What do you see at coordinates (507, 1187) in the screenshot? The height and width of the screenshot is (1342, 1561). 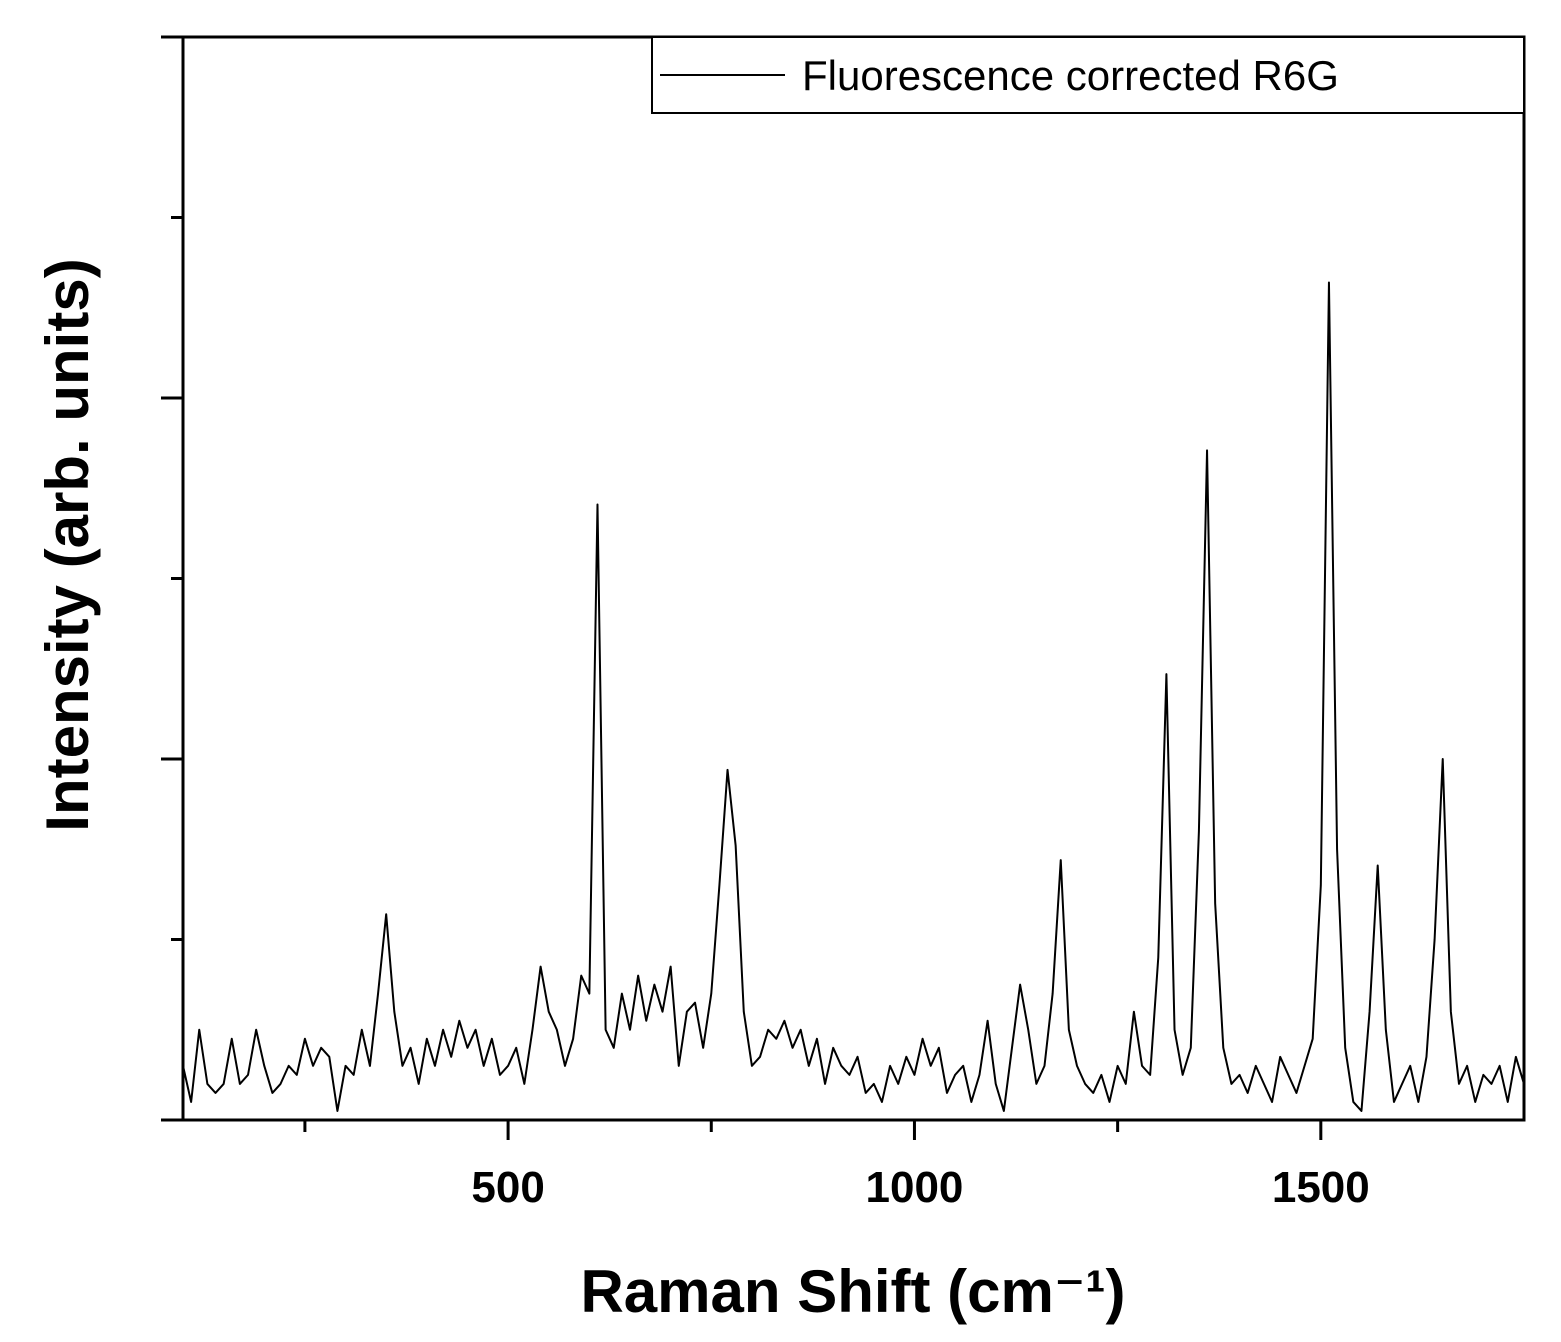 I see `x-tick-label: 500` at bounding box center [507, 1187].